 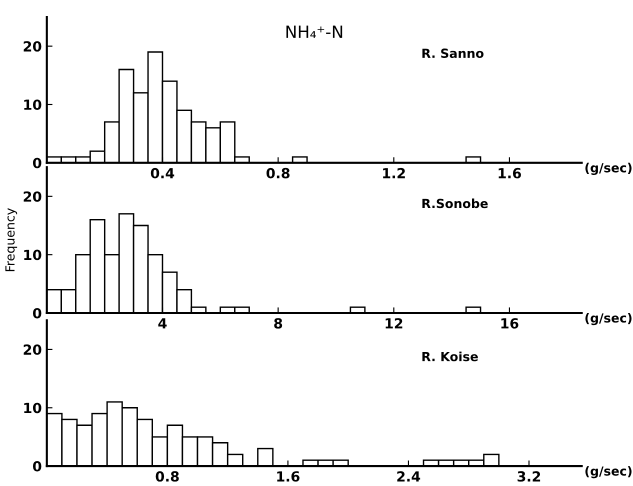 What do you see at coordinates (162, 173) in the screenshot?
I see `x-tick-label: 0.4` at bounding box center [162, 173].